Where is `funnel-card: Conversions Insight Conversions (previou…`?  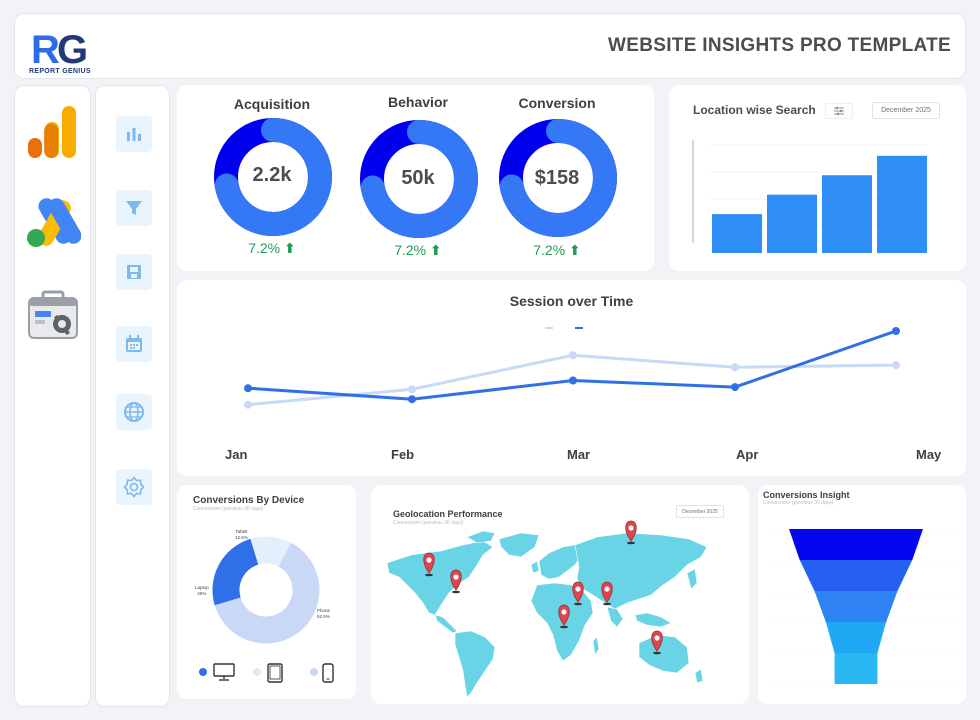 funnel-card: Conversions Insight Conversions (previou… is located at coordinates (862, 594).